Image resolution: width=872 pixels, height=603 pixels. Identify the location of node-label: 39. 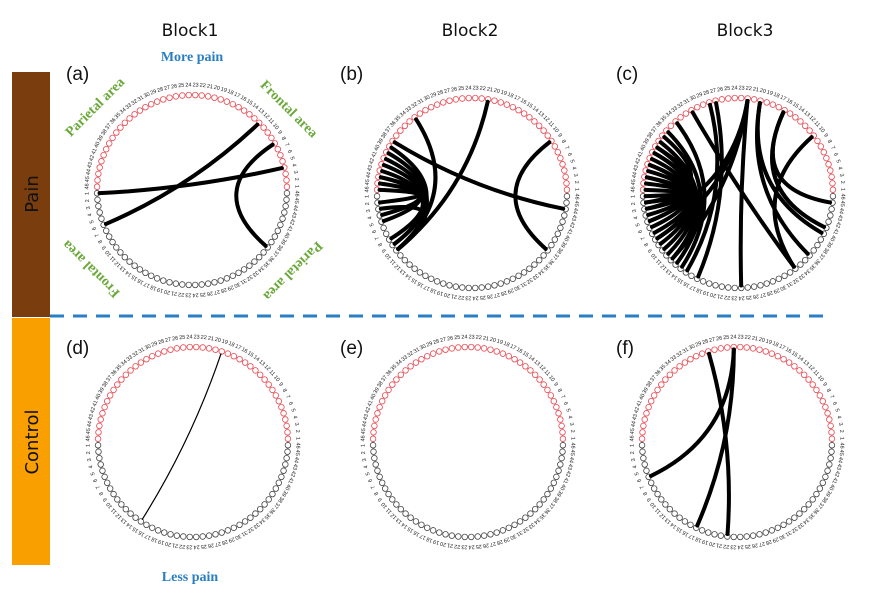
(284, 493).